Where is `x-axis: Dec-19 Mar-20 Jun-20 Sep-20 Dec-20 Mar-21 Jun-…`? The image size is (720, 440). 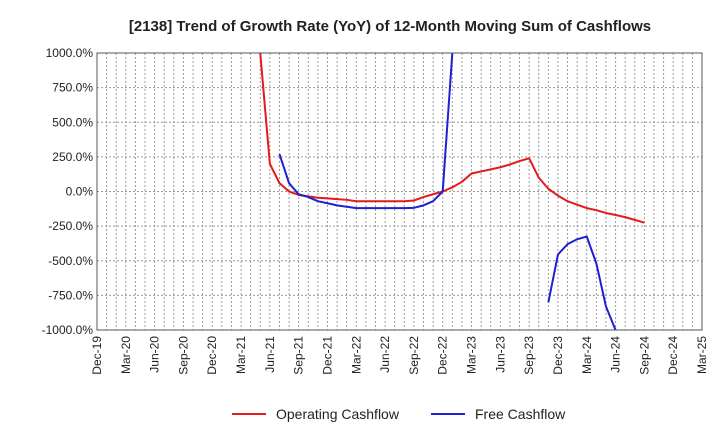
x-axis: Dec-19 Mar-20 Jun-20 Sep-20 Dec-20 Mar-21 Jun-… is located at coordinates (399, 355).